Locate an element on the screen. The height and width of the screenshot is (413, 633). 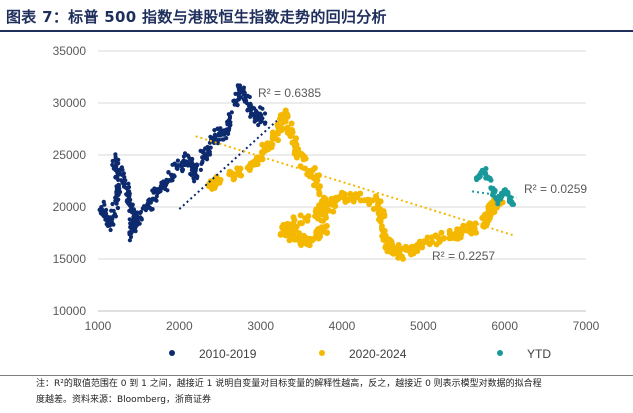
series-2010-2019-points is located at coordinates (182, 163).